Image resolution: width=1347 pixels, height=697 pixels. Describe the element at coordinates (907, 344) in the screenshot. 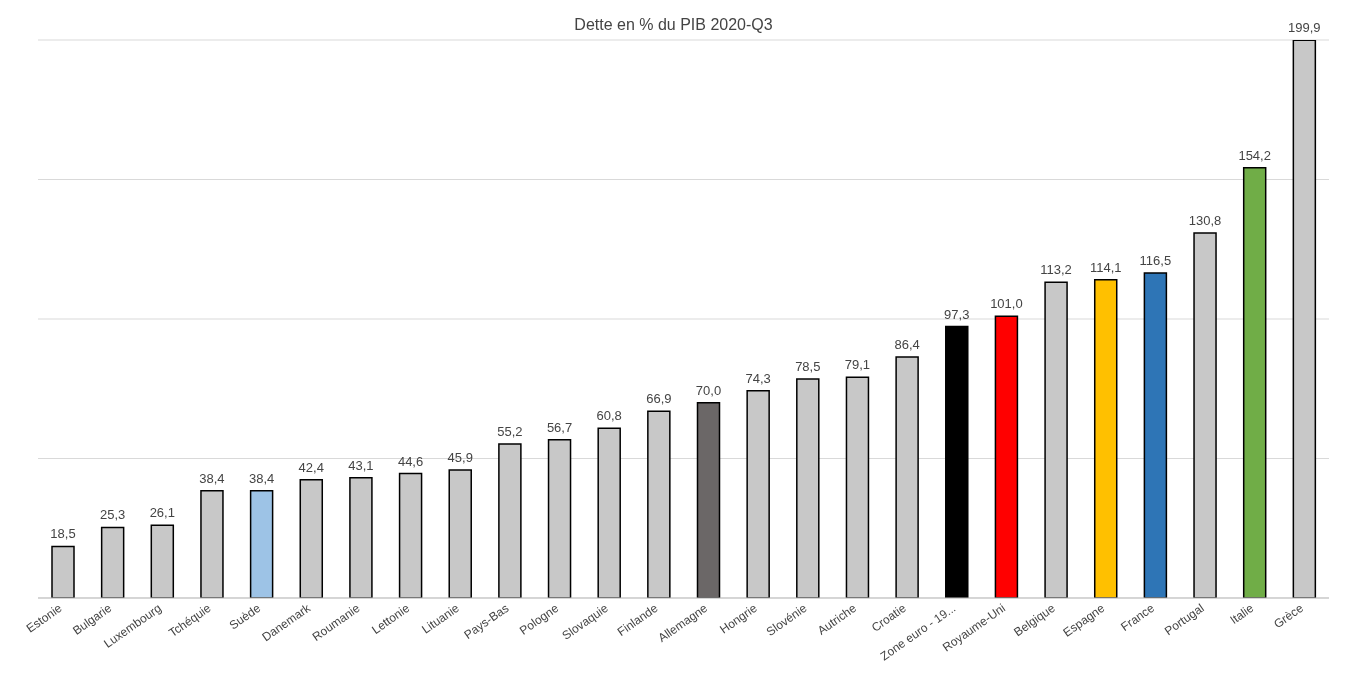

I see `data-label: 86,4` at that location.